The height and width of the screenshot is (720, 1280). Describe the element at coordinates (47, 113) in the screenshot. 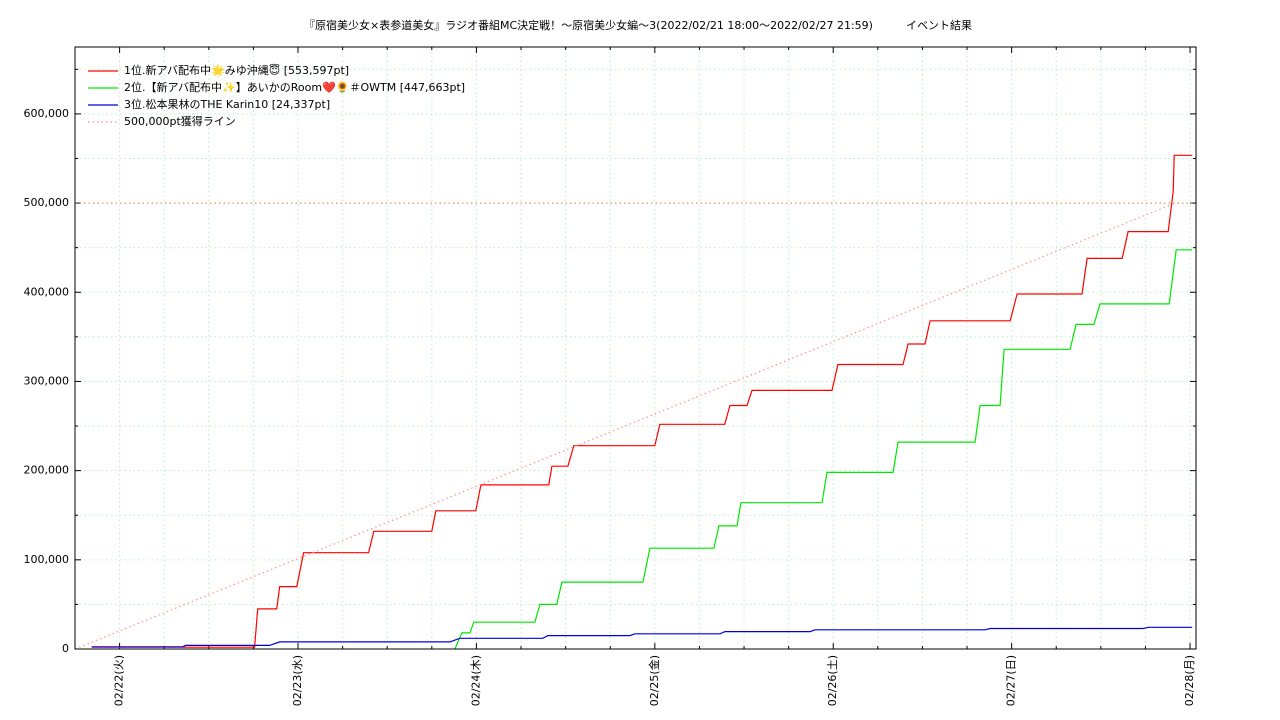

I see `y-tick-label: 600,000` at that location.